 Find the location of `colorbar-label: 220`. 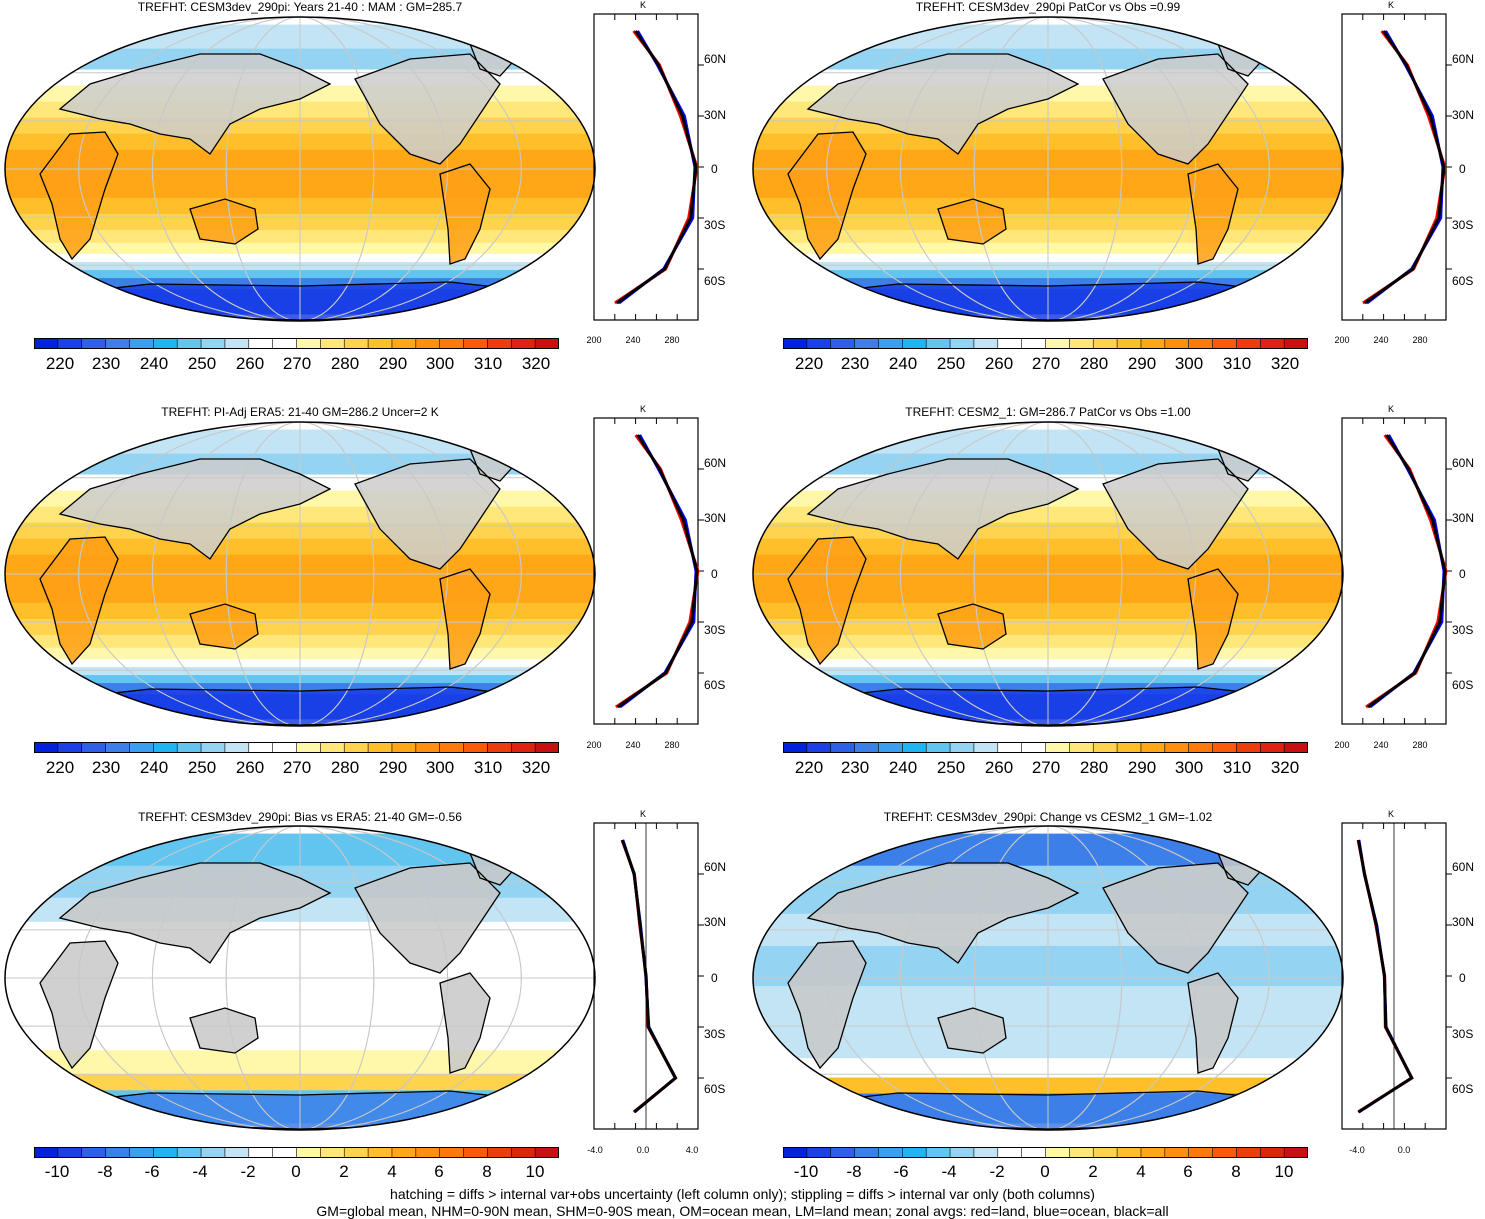

colorbar-label: 220 is located at coordinates (60, 364).